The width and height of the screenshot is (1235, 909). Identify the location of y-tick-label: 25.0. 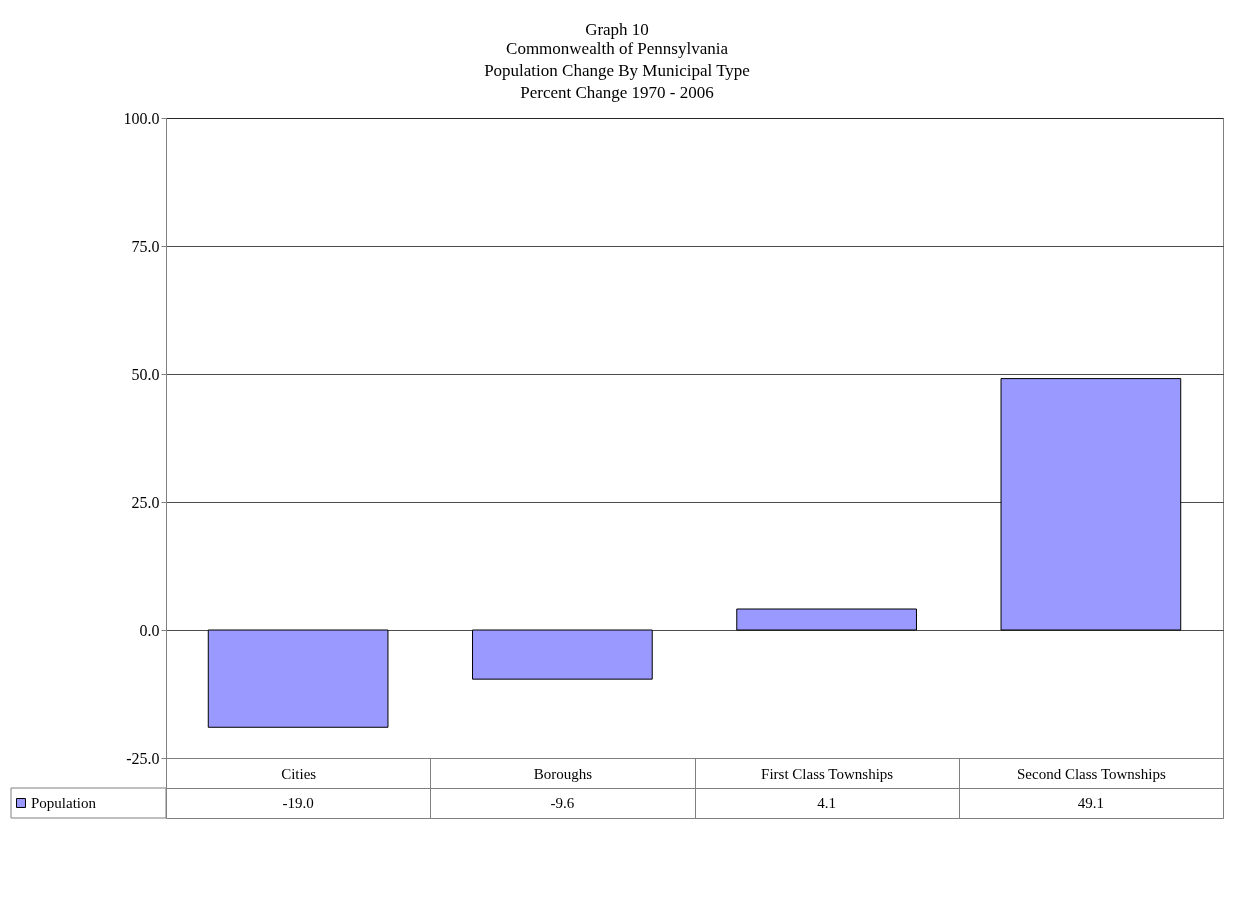
(145, 502).